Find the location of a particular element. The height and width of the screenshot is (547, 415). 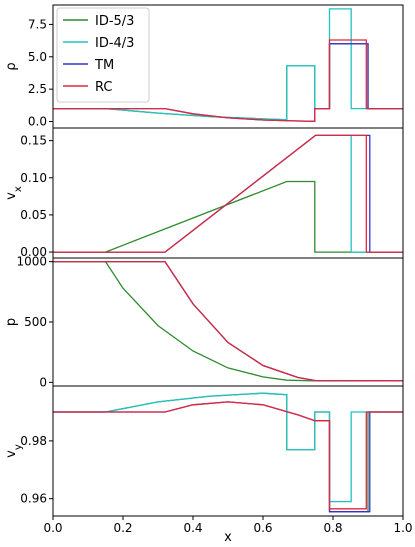

x-tick-label: 0.0 is located at coordinates (52, 528).